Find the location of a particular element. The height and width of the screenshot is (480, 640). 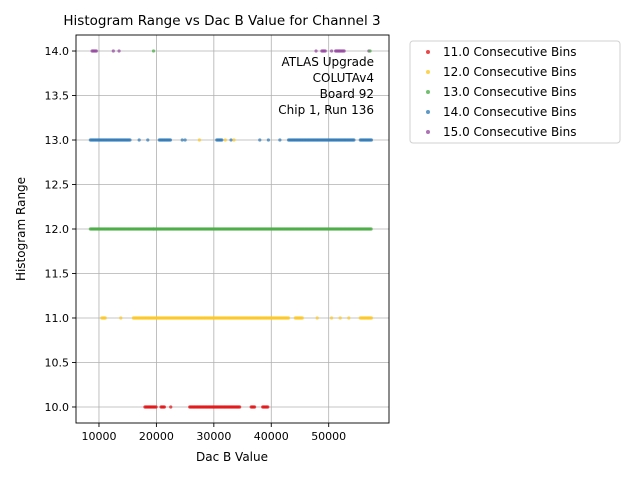

legend-entry: 15.0 Consecutive Bins is located at coordinates (509, 132).